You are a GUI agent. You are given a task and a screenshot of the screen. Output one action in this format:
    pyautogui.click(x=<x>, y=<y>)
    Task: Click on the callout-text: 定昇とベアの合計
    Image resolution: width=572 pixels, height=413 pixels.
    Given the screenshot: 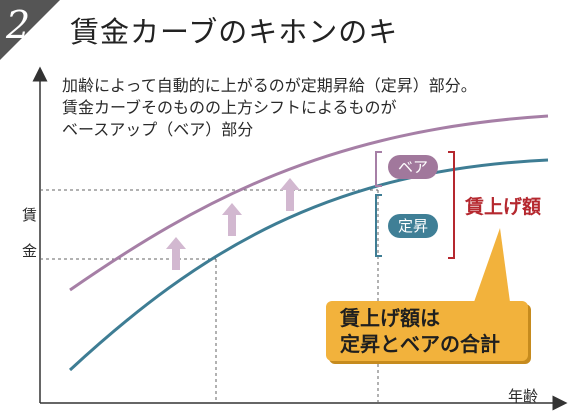 What is the action you would take?
    pyautogui.click(x=420, y=344)
    